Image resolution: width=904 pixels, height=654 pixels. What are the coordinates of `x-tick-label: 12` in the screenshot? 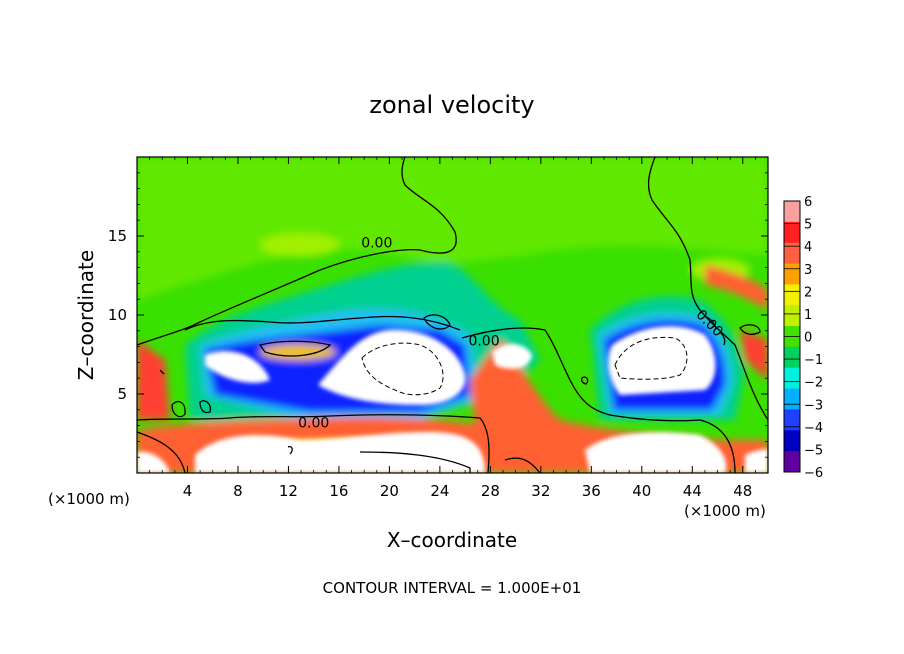 It's located at (288, 491).